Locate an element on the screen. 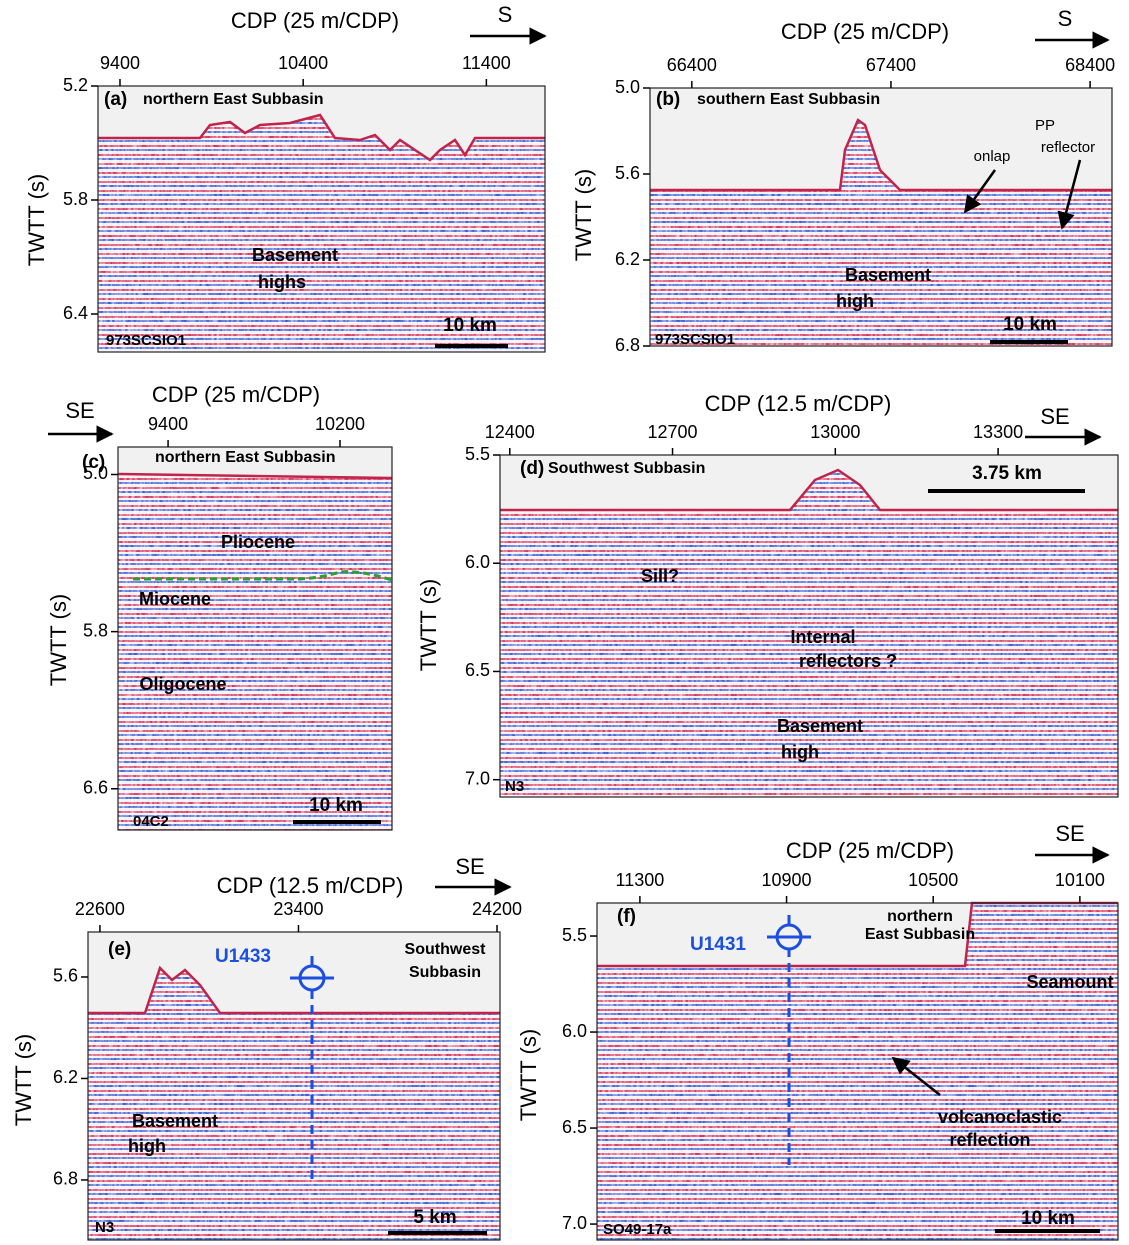 The height and width of the screenshot is (1245, 1129). y-tick-label: 6.6 is located at coordinates (95, 788).